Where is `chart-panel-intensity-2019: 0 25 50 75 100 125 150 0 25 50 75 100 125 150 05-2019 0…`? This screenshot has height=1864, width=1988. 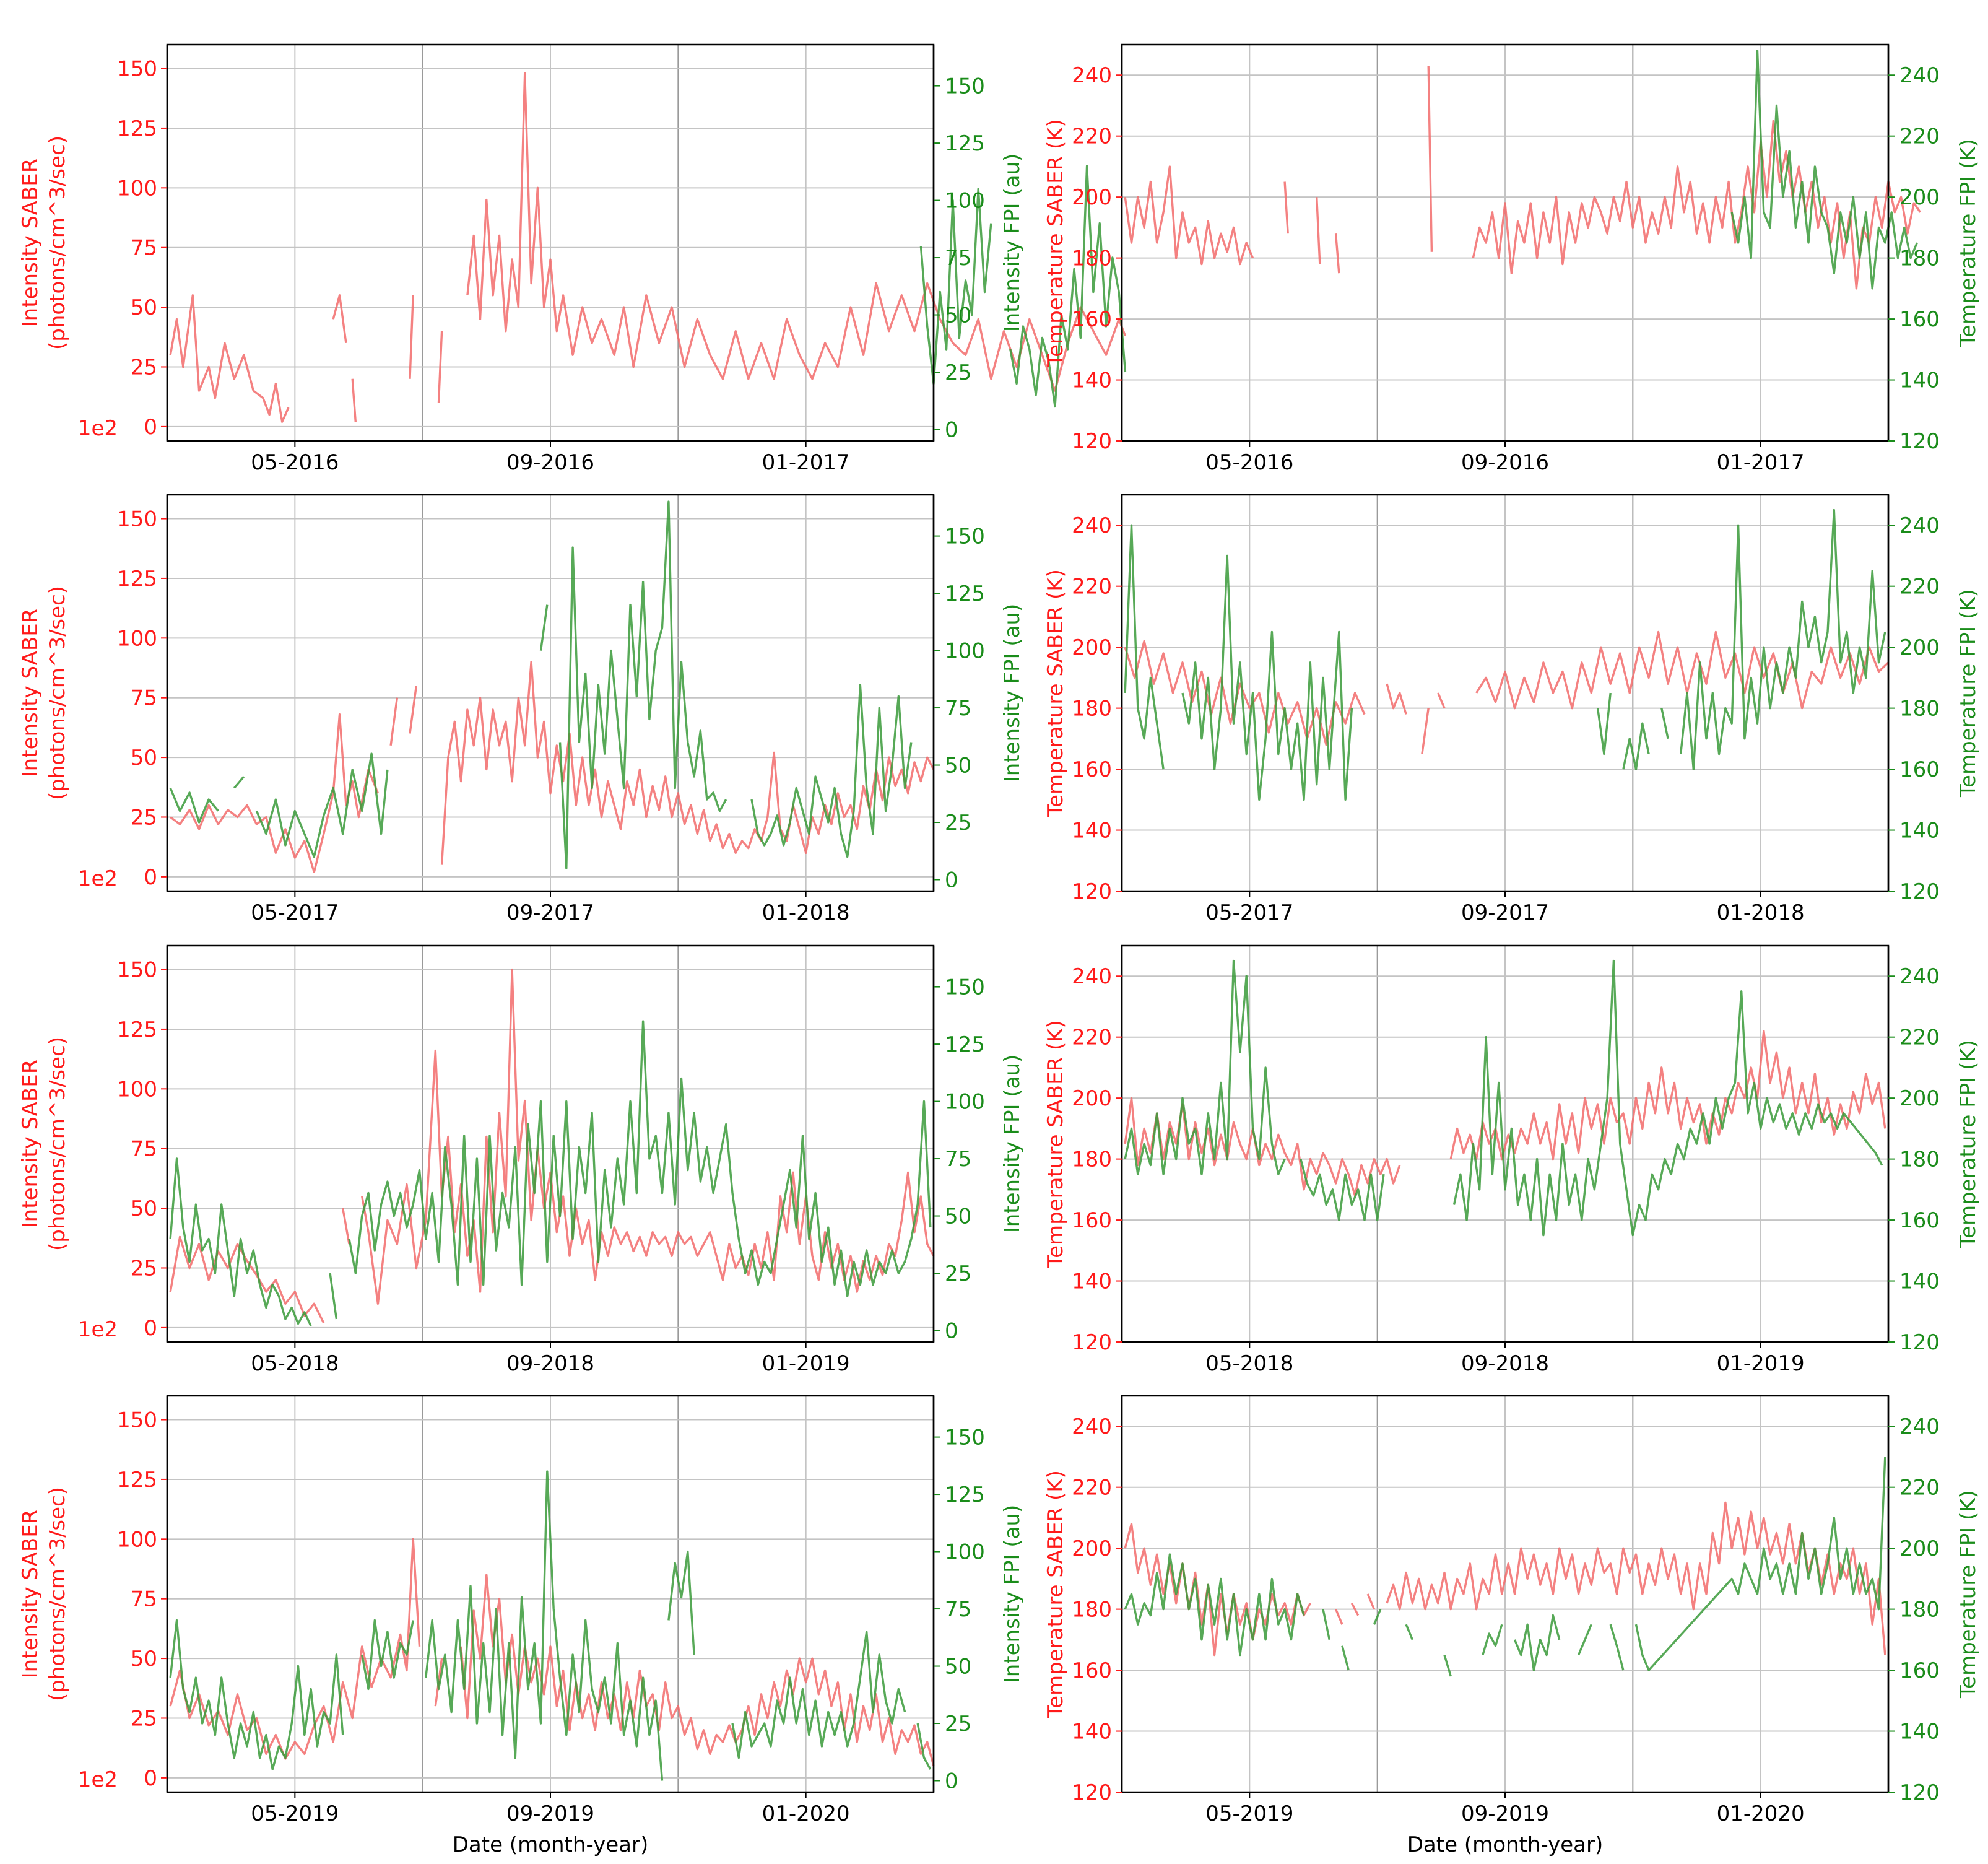 chart-panel-intensity-2019: 0 25 50 75 100 125 150 0 25 50 75 100 125 150 05-2019 0… is located at coordinates (521, 1610).